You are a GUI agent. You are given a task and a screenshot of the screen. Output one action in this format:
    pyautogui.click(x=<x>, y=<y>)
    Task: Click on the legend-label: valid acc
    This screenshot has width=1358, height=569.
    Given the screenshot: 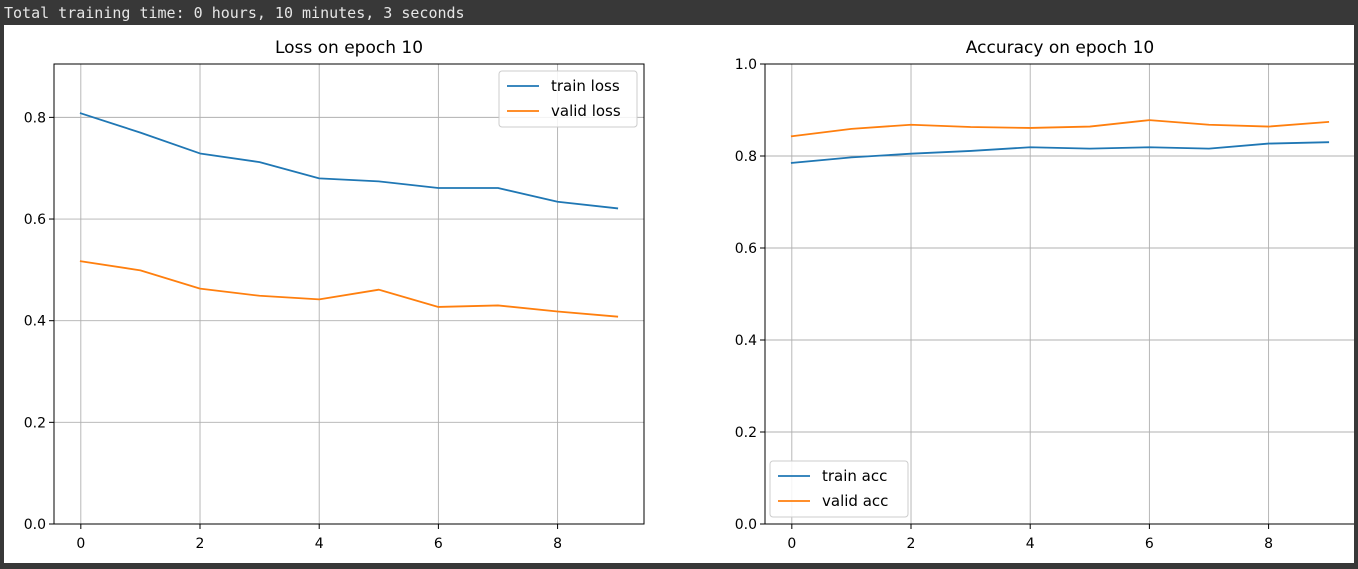 What is the action you would take?
    pyautogui.click(x=855, y=501)
    